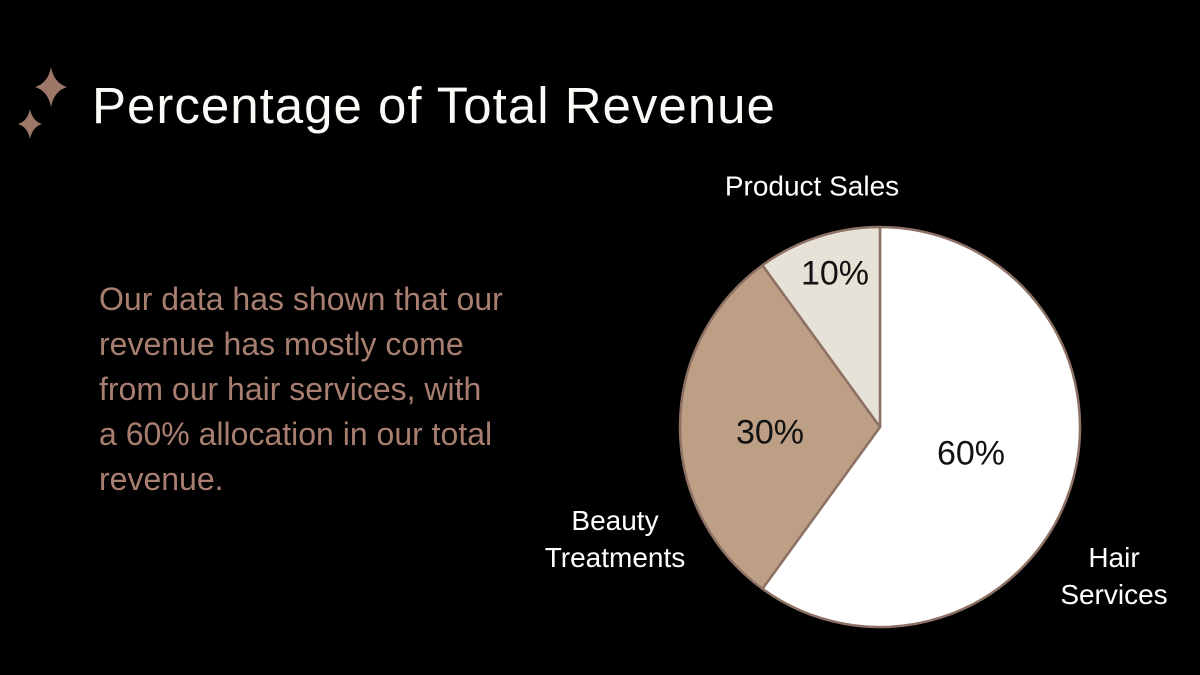  I want to click on pie-category-label-hair-services: Hair Services, so click(1114, 576).